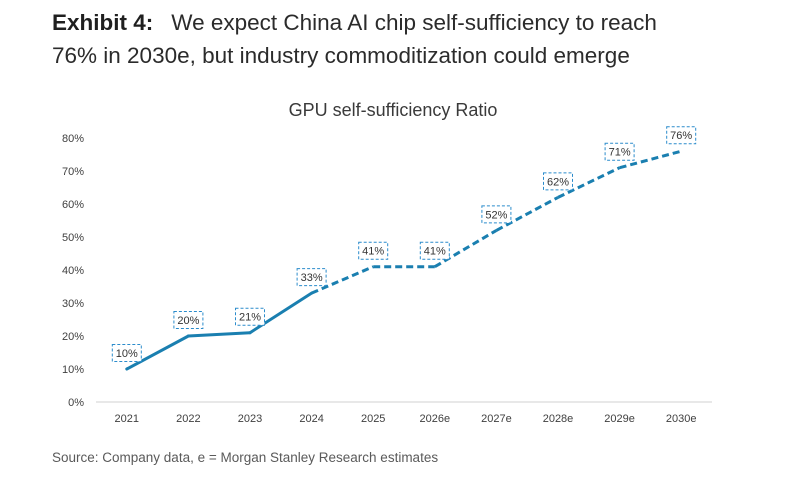 This screenshot has width=800, height=485. I want to click on y-tick-label: 60%, so click(73, 205).